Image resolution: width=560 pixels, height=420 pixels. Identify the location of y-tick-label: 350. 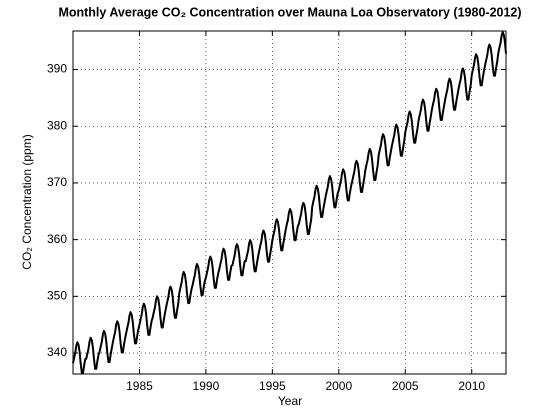
(57, 296).